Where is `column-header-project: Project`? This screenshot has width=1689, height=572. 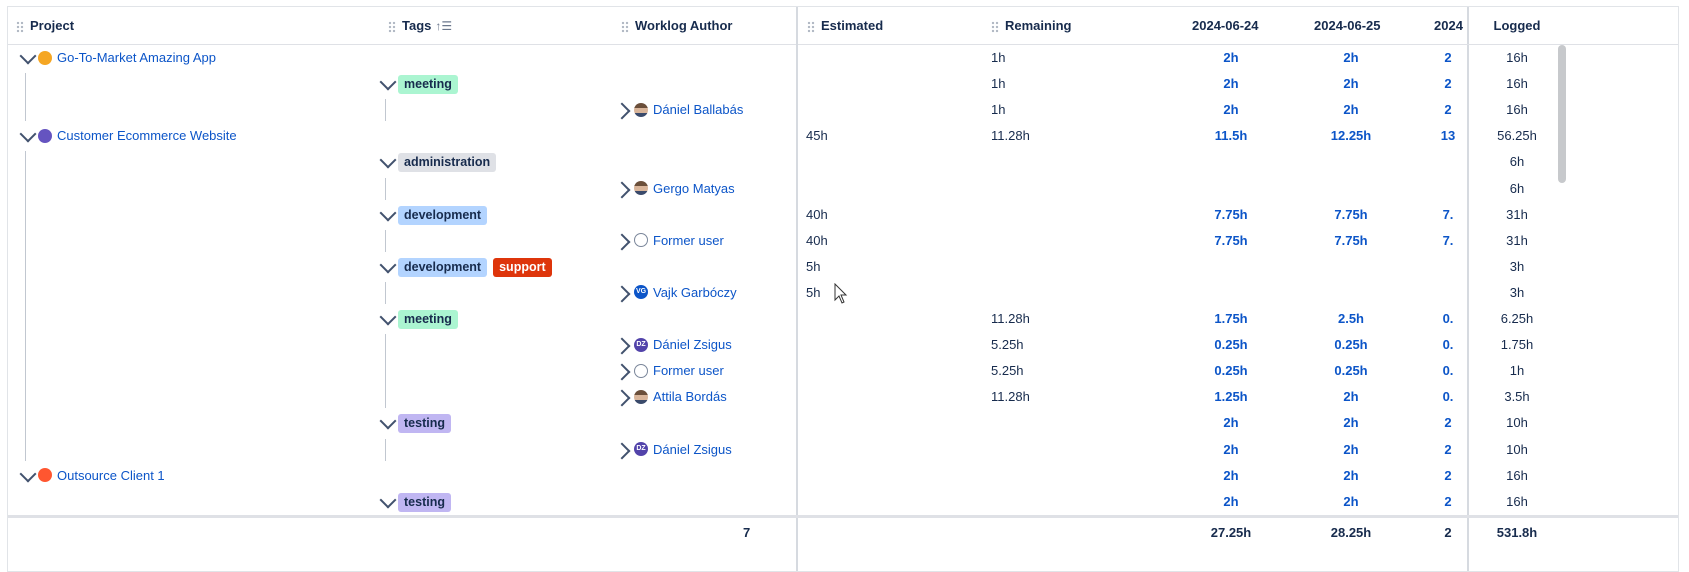 column-header-project: Project is located at coordinates (45, 25).